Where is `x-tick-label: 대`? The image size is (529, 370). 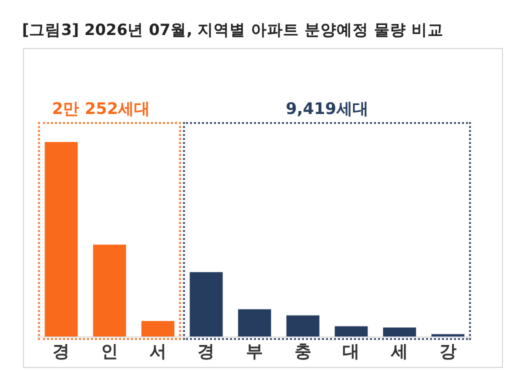 x-tick-label: 대 is located at coordinates (351, 352).